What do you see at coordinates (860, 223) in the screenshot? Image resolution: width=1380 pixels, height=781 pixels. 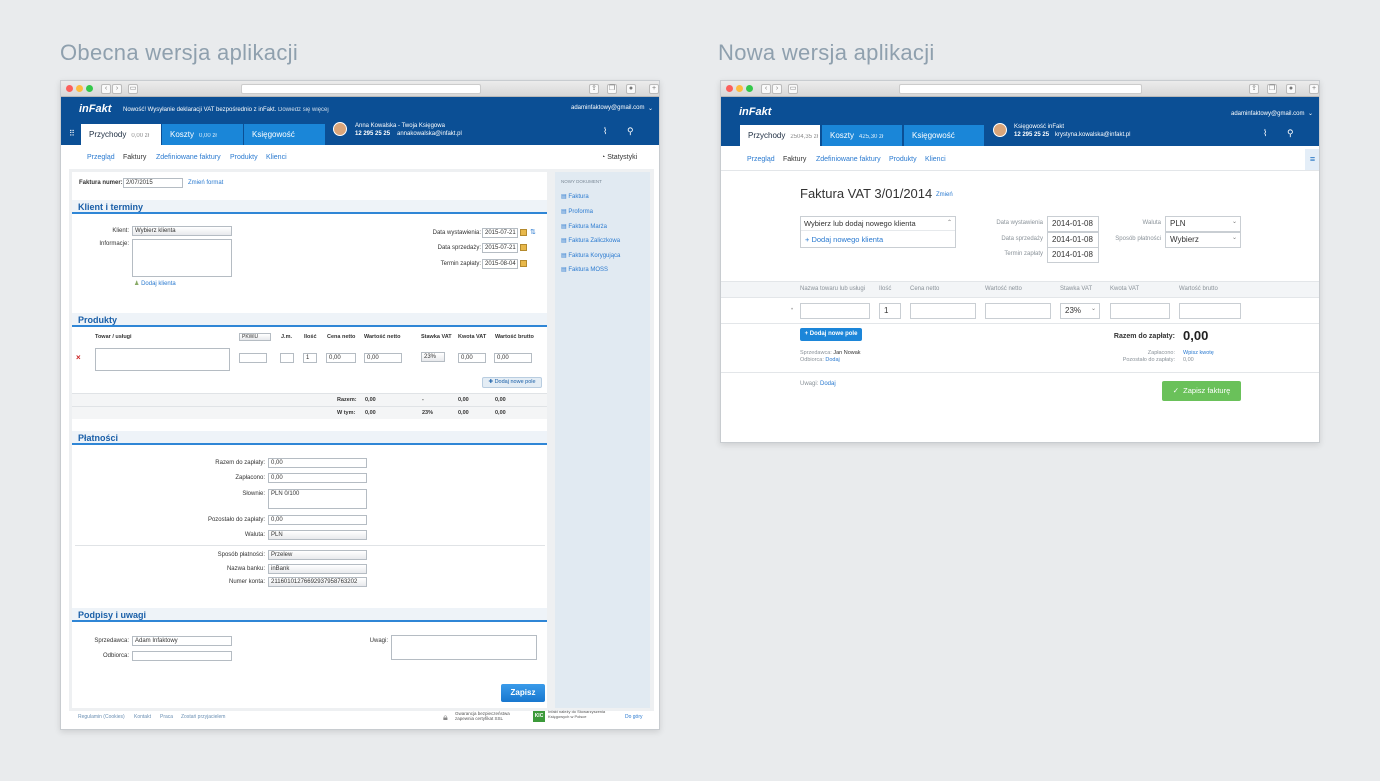 I see `client-select-text: Wybierz lub dodaj nowego klienta` at bounding box center [860, 223].